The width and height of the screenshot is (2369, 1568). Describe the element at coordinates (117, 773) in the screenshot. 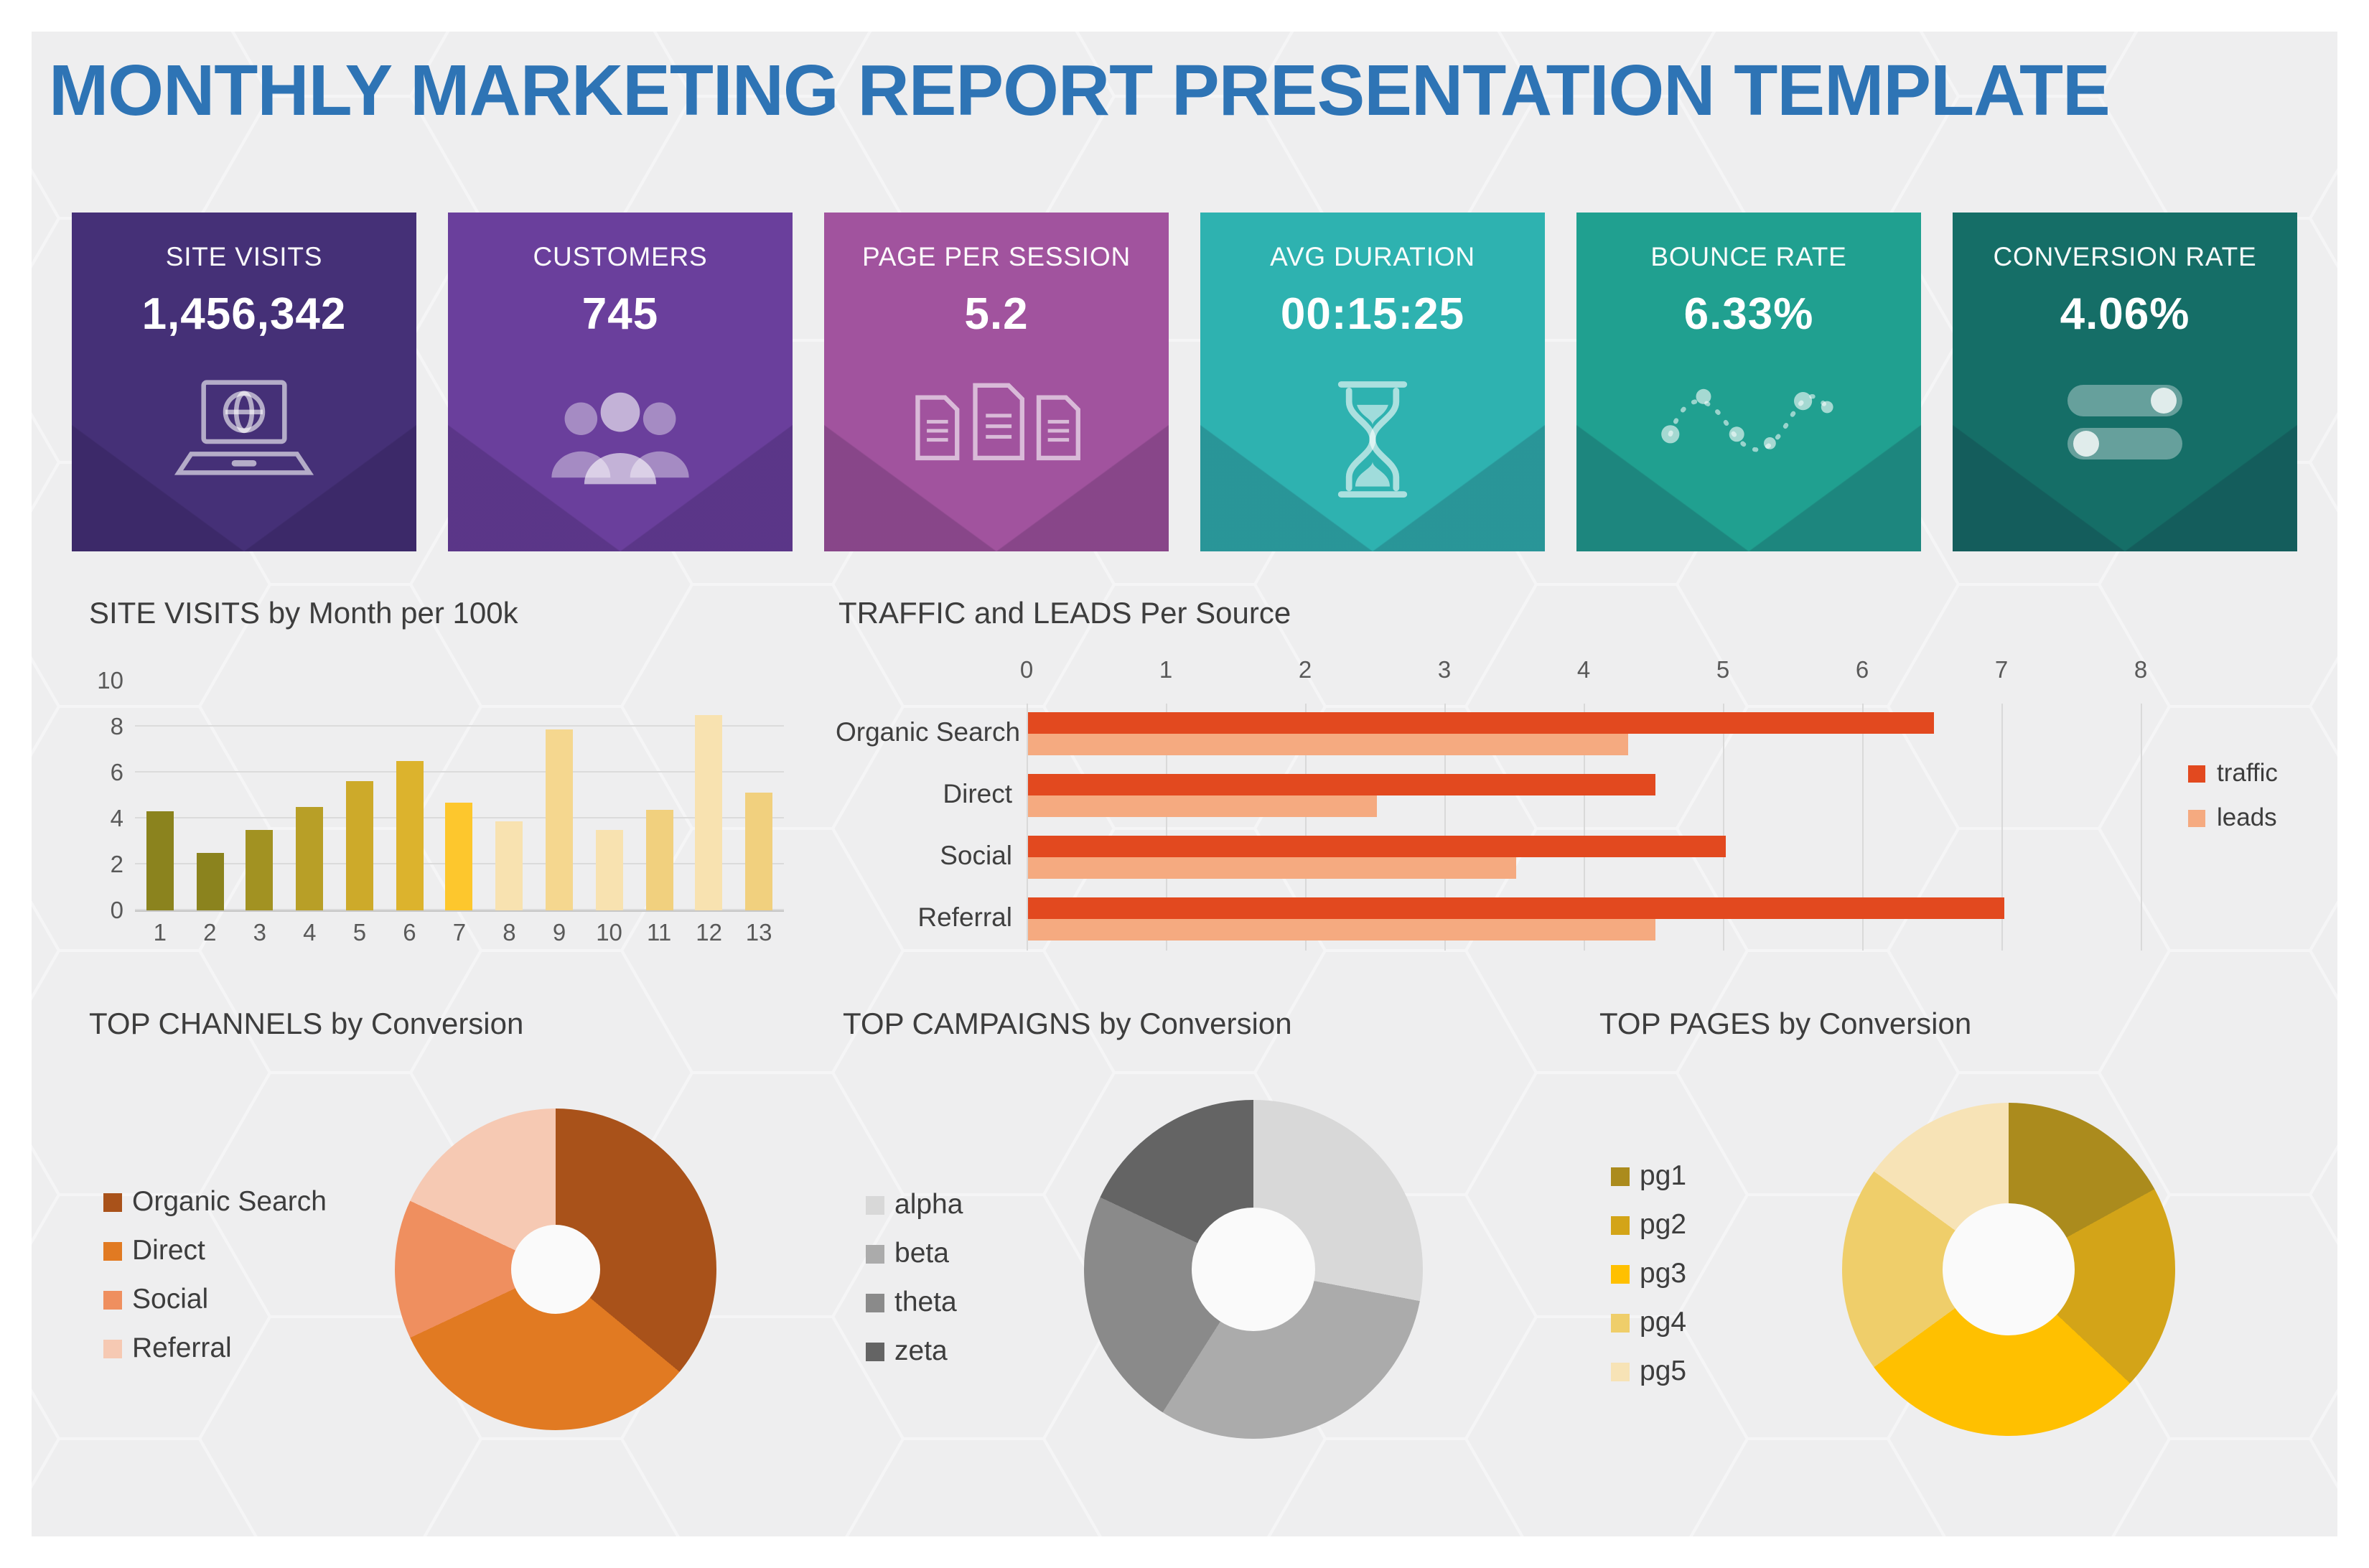

I see `y-tick-label: 6` at that location.